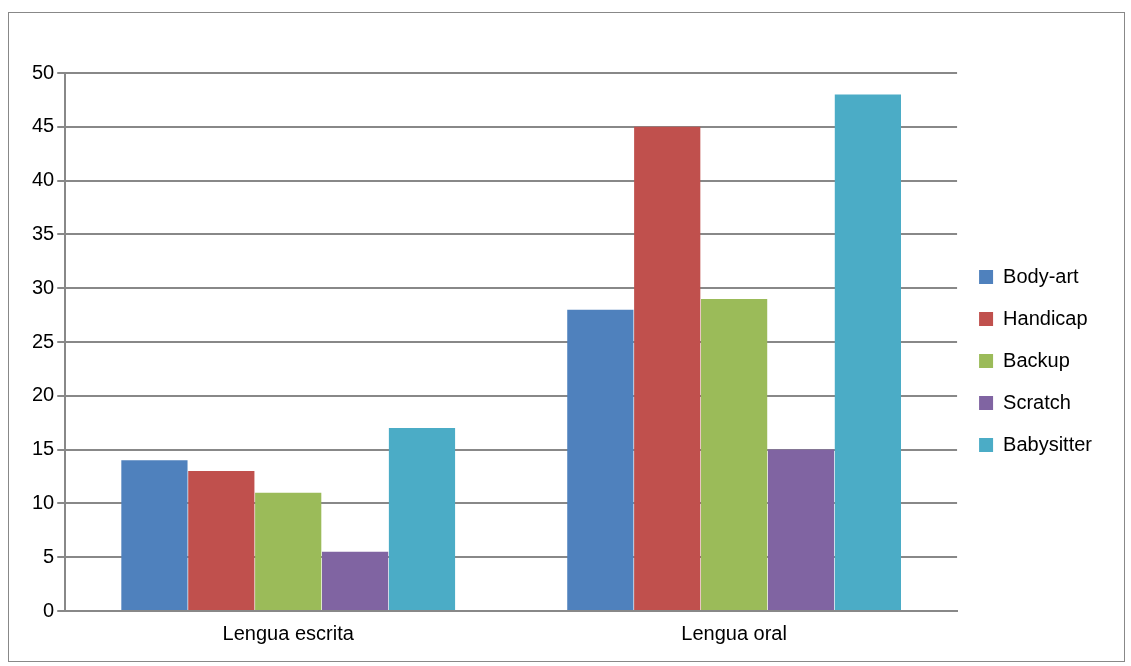 The height and width of the screenshot is (666, 1131). What do you see at coordinates (49, 555) in the screenshot?
I see `y-tick-label: 5` at bounding box center [49, 555].